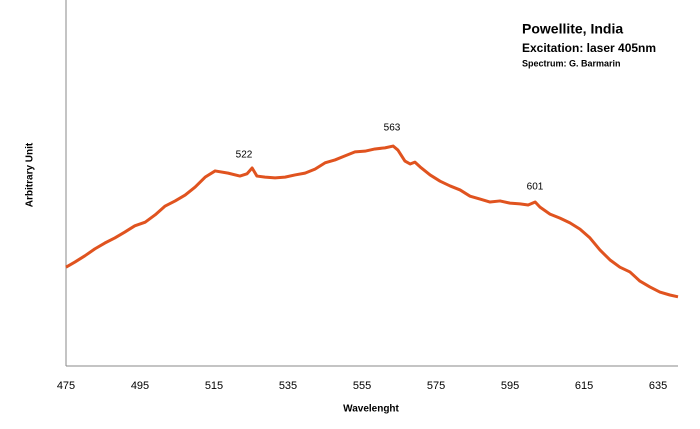  I want to click on x-tick-label: 475, so click(66, 386).